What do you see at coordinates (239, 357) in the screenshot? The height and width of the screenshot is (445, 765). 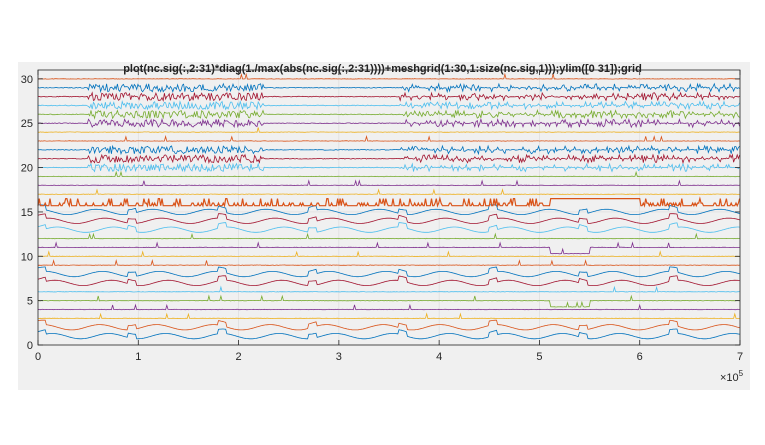 I see `svg-text: 2` at bounding box center [239, 357].